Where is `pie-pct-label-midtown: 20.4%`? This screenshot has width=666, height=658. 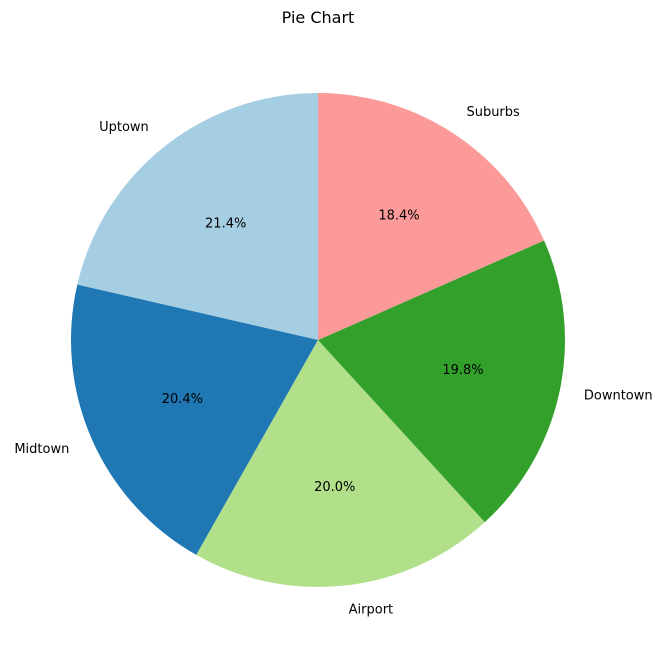 pie-pct-label-midtown: 20.4% is located at coordinates (182, 399).